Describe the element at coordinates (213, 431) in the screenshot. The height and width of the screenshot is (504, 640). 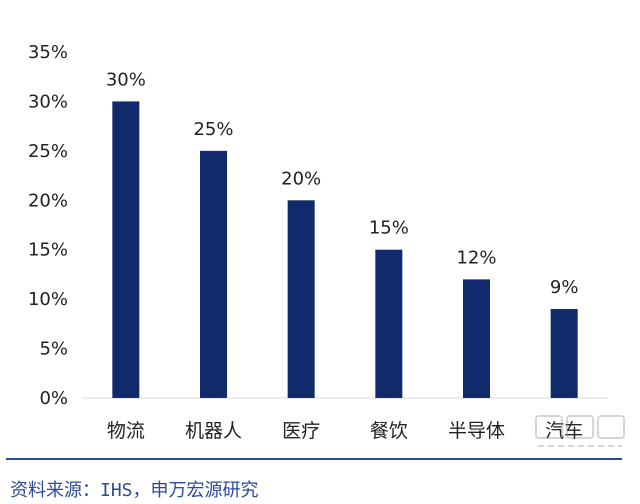
I see `category-label: 机器人` at that location.